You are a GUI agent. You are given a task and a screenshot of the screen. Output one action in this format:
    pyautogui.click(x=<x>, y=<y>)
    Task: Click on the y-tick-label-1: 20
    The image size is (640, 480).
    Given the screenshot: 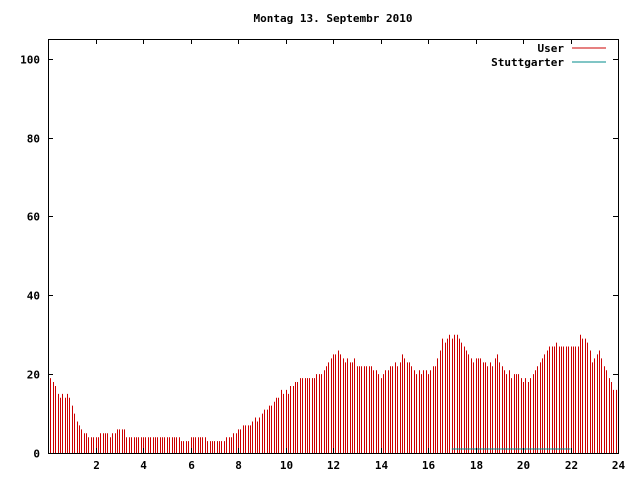 What is the action you would take?
    pyautogui.click(x=33, y=375)
    